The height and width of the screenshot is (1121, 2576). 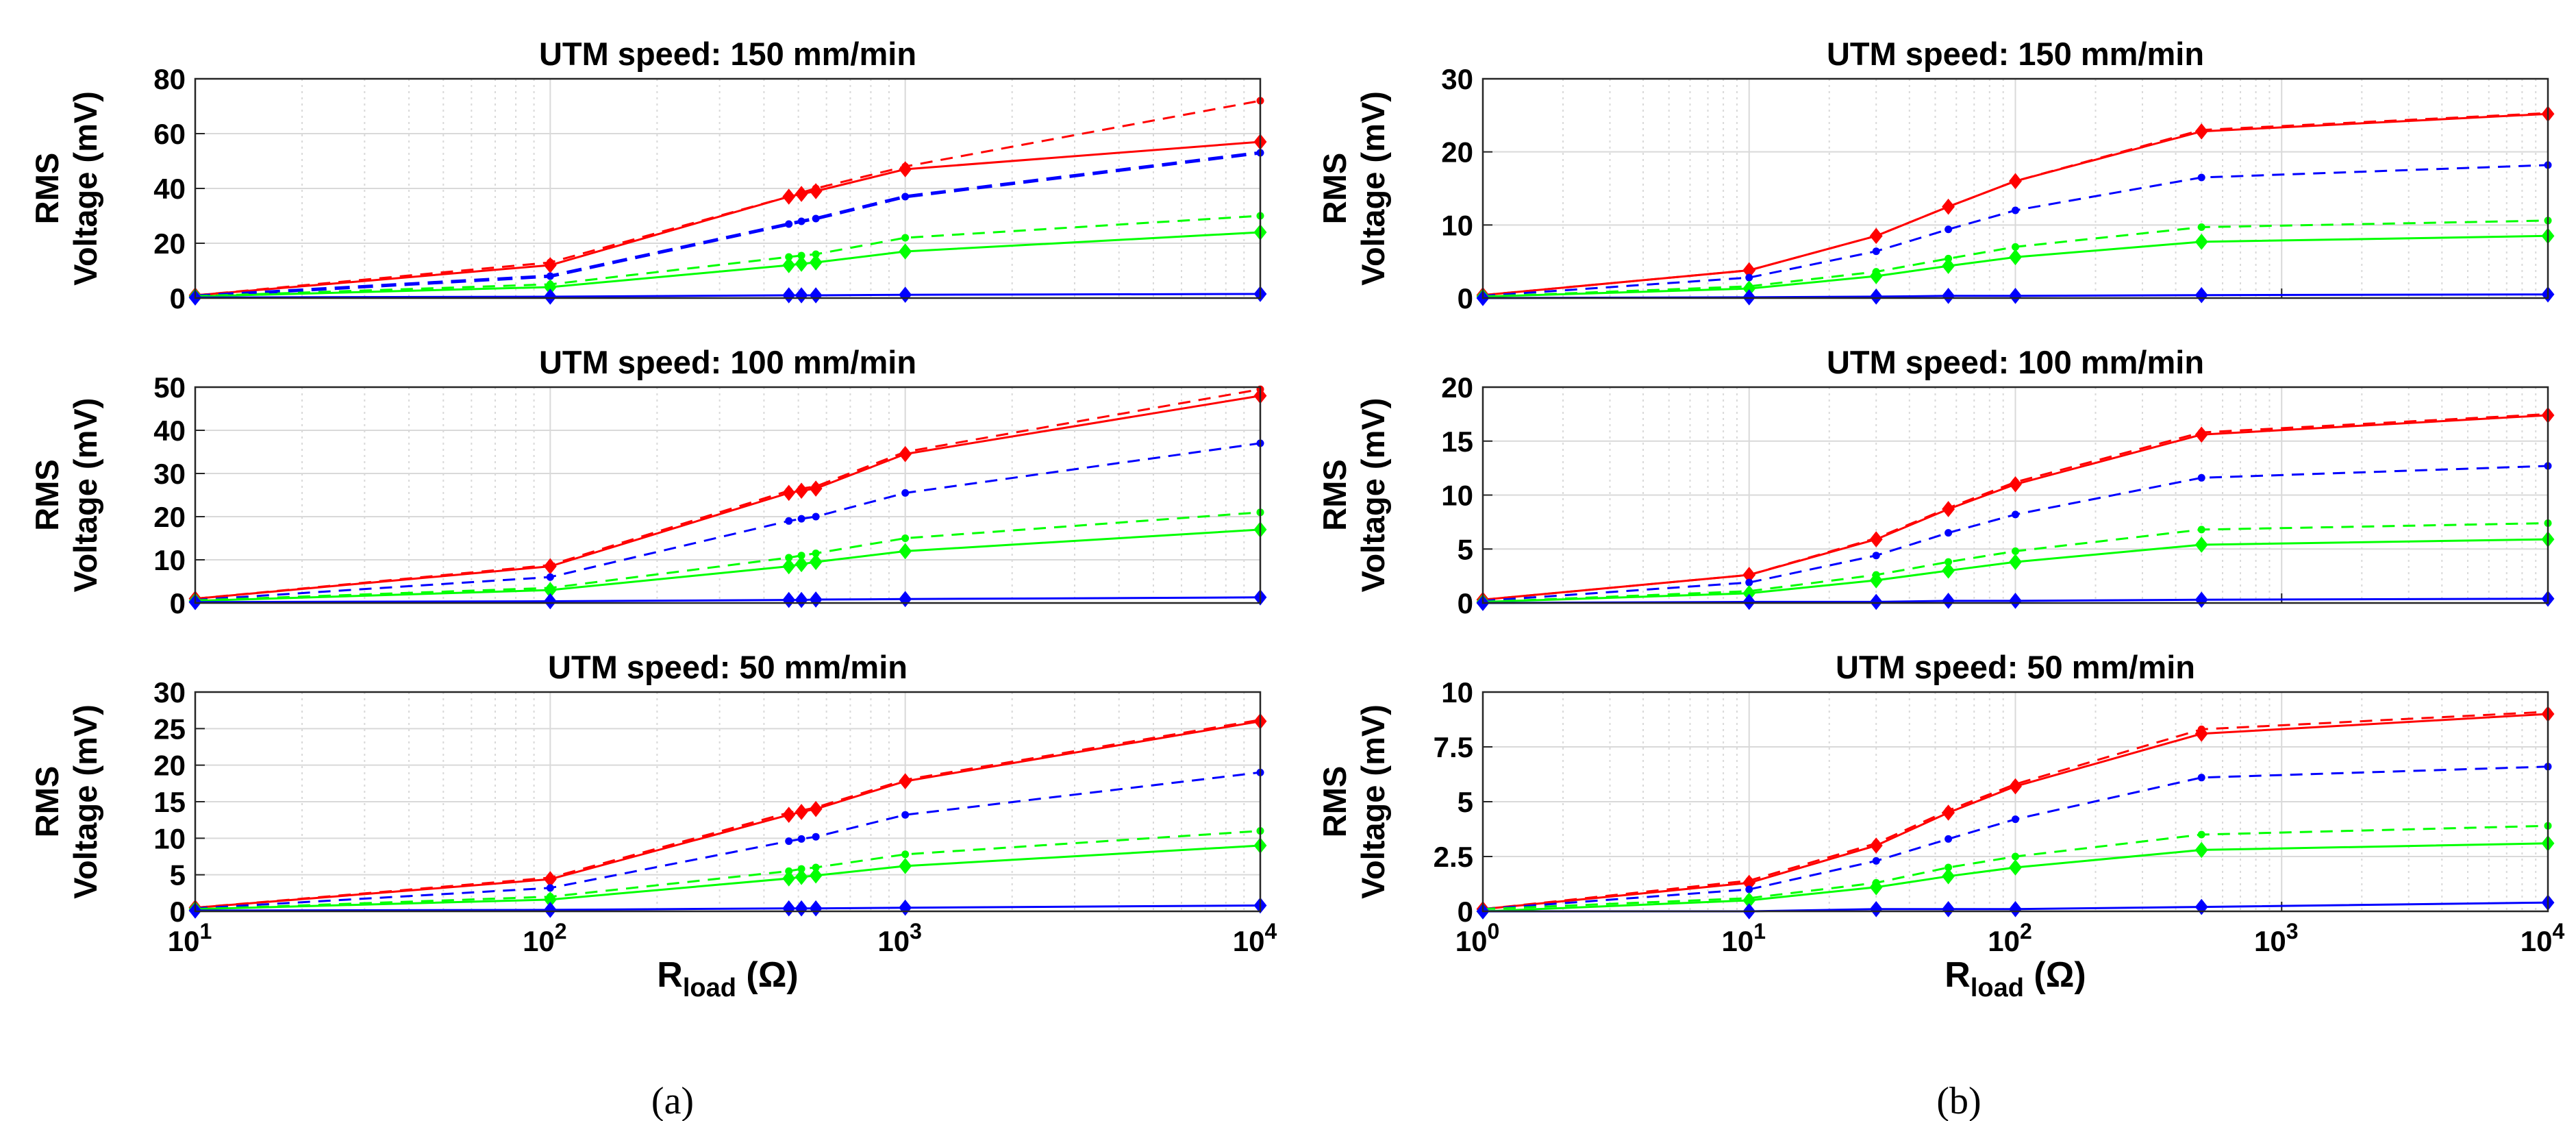 What do you see at coordinates (2276, 938) in the screenshot?
I see `chart-b-3-x-tick-label: 10³` at bounding box center [2276, 938].